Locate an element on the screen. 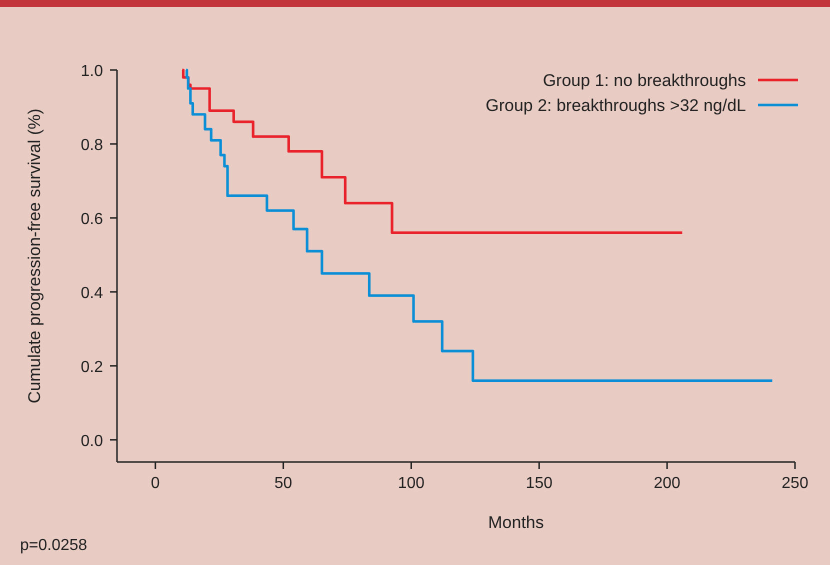 The height and width of the screenshot is (565, 830). x-tick-label: 50 is located at coordinates (283, 483).